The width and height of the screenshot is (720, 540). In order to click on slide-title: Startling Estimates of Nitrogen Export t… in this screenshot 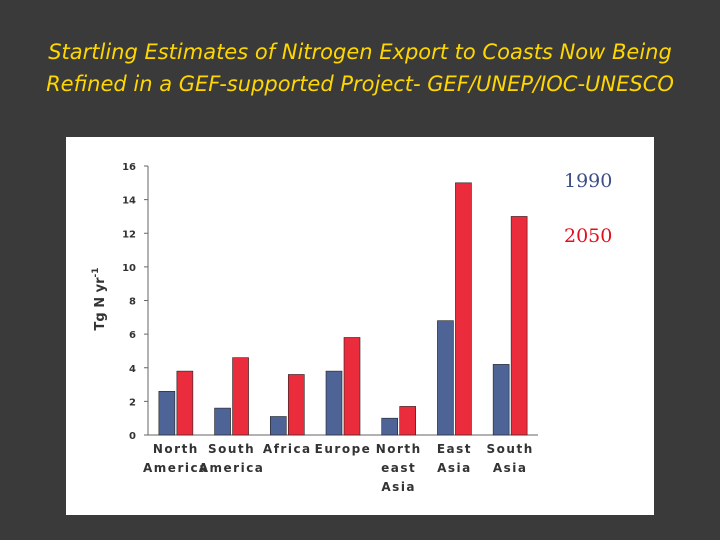, I will do `click(360, 68)`.